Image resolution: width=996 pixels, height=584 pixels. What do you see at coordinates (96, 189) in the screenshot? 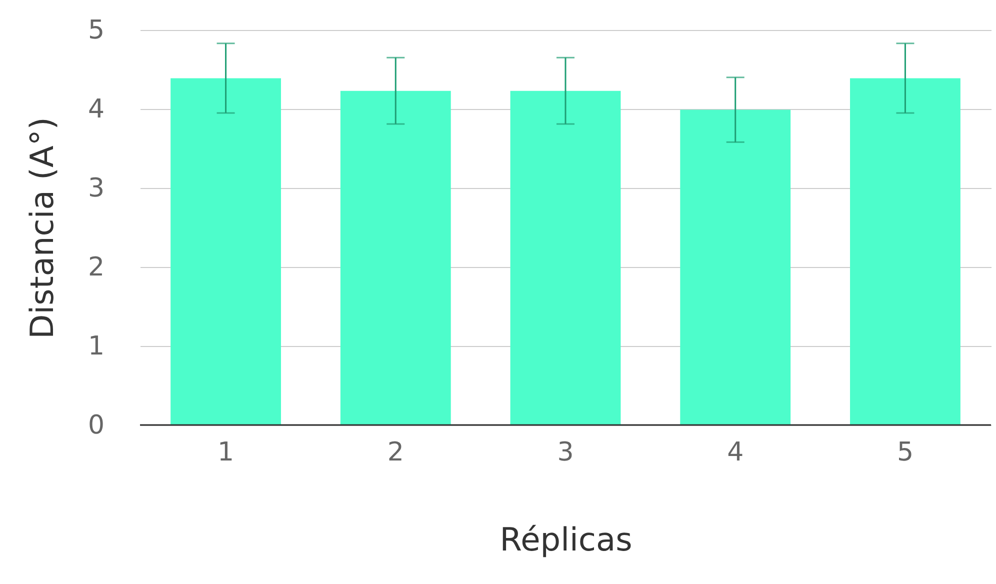
I see `y-tick-label: 3` at bounding box center [96, 189].